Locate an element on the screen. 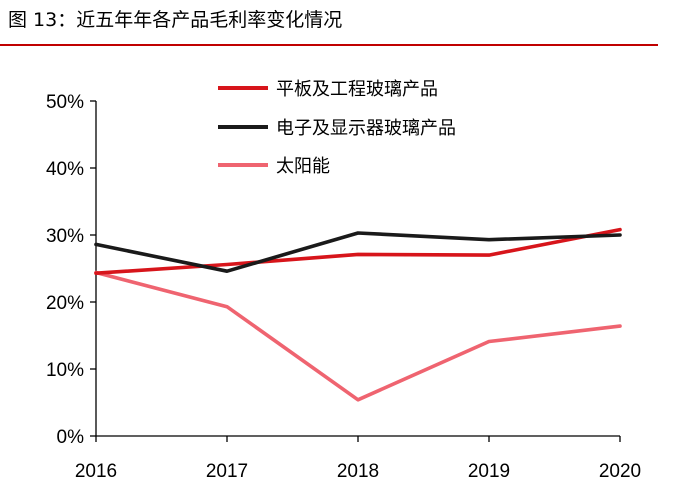 The image size is (676, 492). x-tick-label: 2017 is located at coordinates (227, 471).